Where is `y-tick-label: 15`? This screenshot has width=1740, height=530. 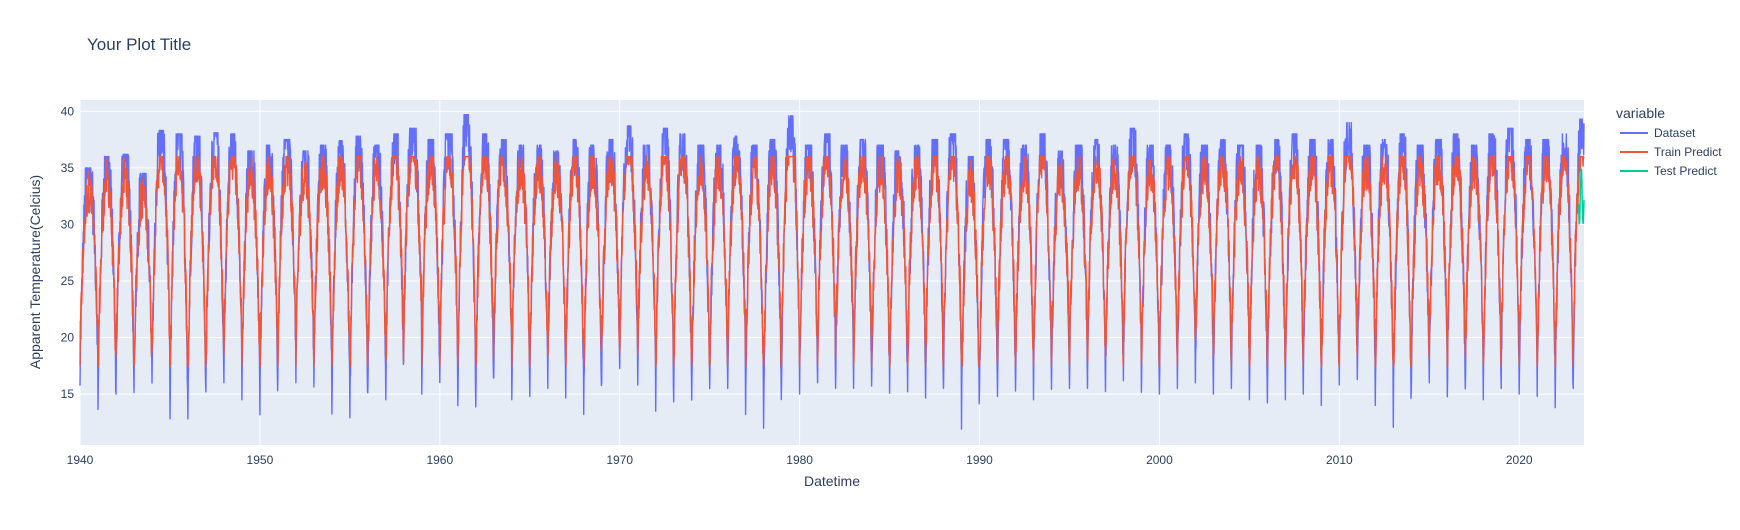 y-tick-label: 15 is located at coordinates (68, 394).